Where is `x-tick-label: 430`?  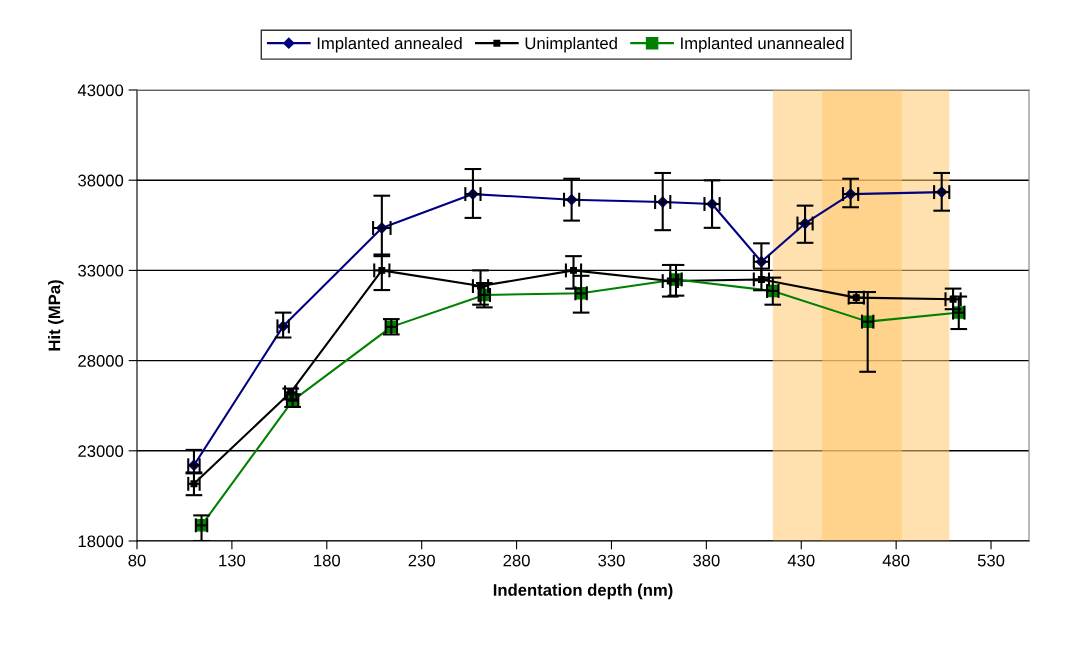
x-tick-label: 430 is located at coordinates (801, 560).